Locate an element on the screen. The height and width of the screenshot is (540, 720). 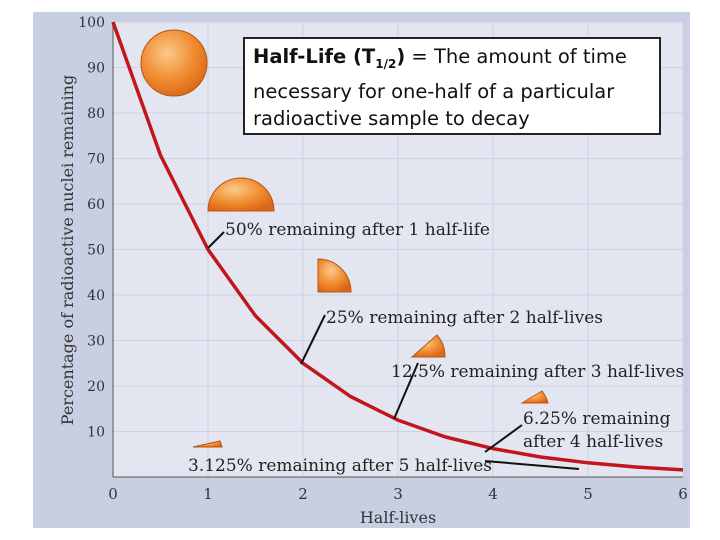
x-tick-label: 3 is located at coordinates (398, 494).